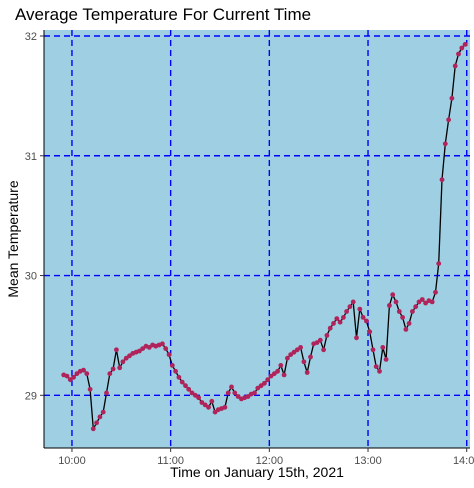  What do you see at coordinates (13, 238) in the screenshot?
I see `y-axis-label: Mean Temperature` at bounding box center [13, 238].